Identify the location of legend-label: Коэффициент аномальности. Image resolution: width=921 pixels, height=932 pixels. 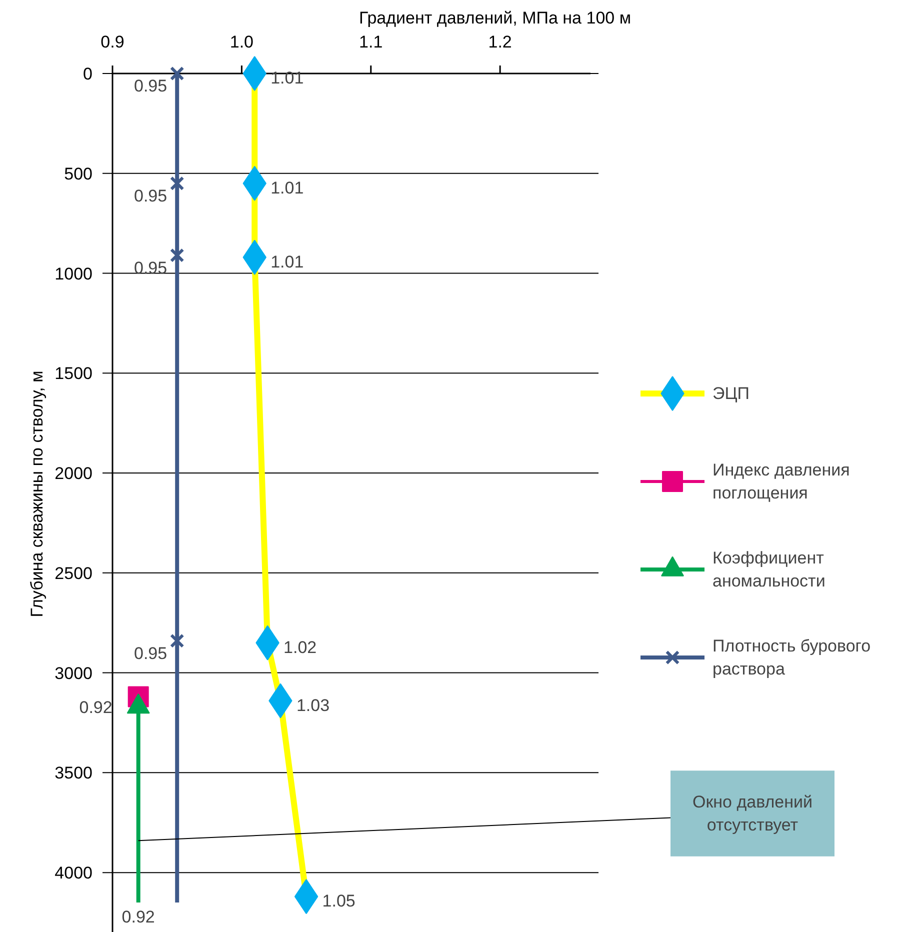
(769, 569).